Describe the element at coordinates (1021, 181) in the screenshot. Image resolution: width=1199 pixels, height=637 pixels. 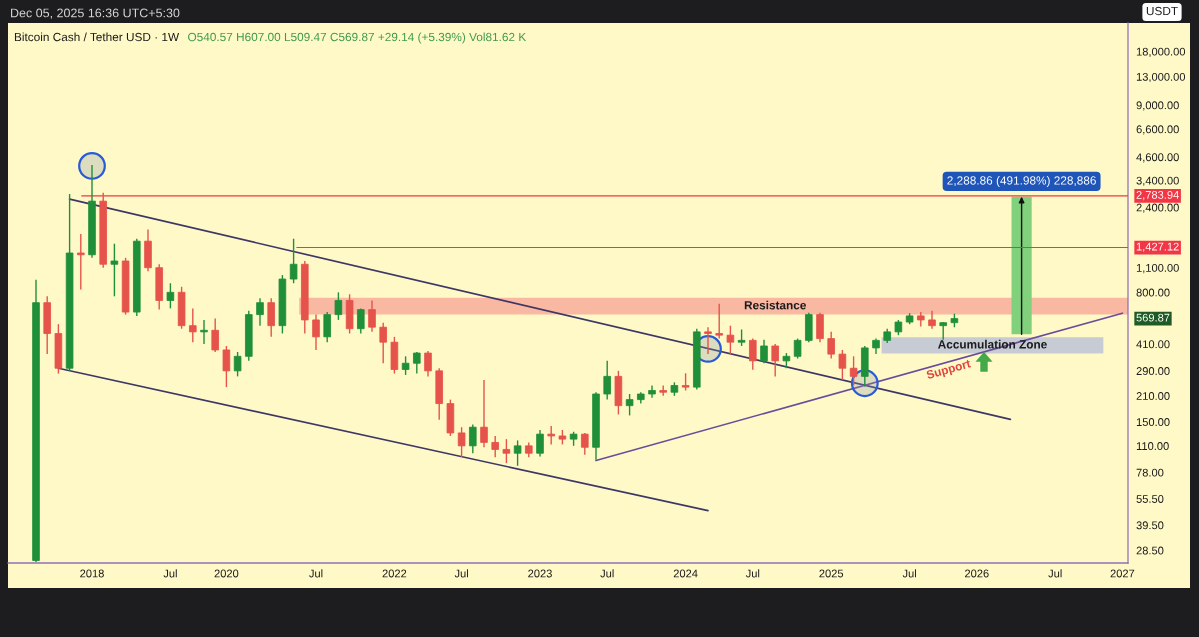
I see `data-label: 2,288.86 (491.98%) 228,886` at that location.